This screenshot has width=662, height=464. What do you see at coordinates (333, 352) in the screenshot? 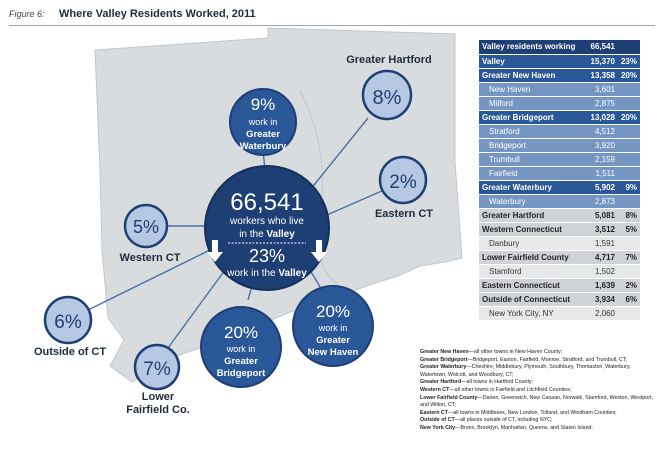
I see `newhaven-label-3: New Haven` at bounding box center [333, 352].